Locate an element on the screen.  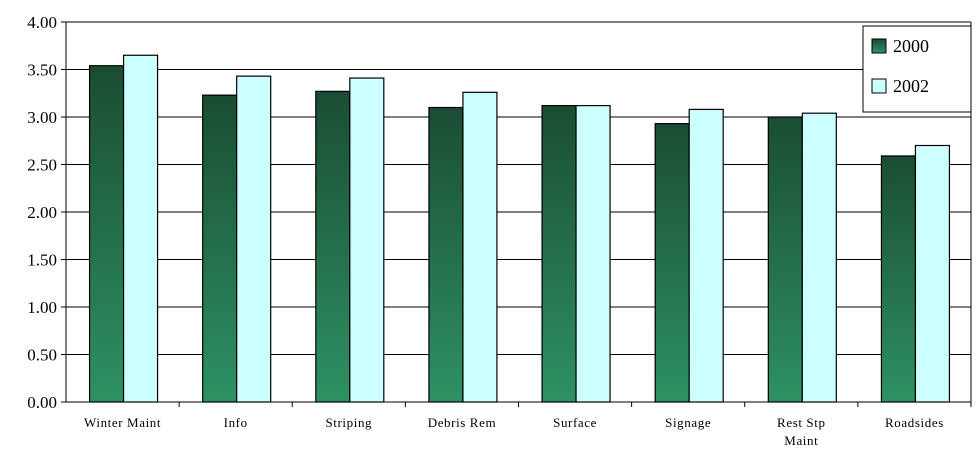
legend-swatch-2002 is located at coordinates (879, 86).